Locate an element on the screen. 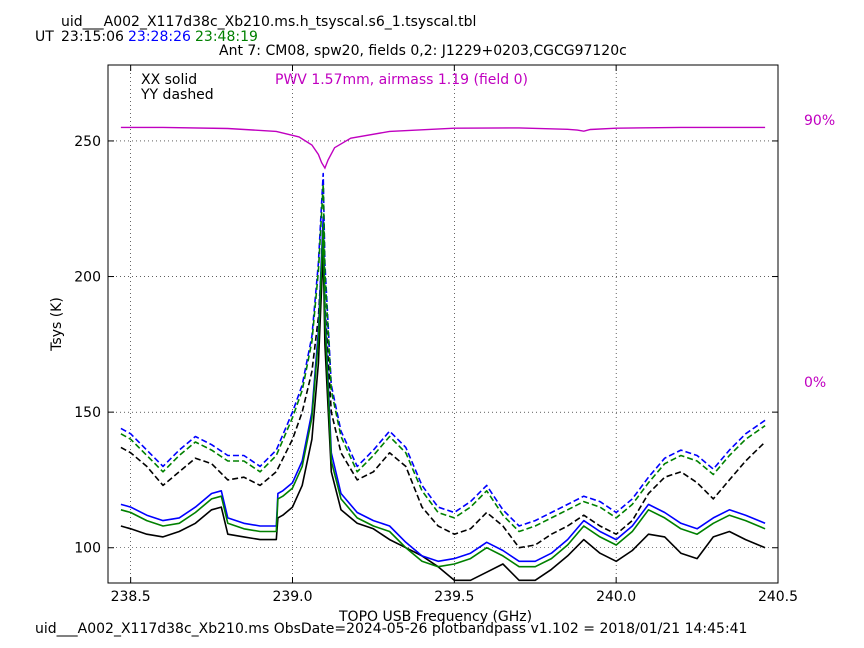 The height and width of the screenshot is (648, 864). x-tick-label: 238.5 is located at coordinates (131, 597).